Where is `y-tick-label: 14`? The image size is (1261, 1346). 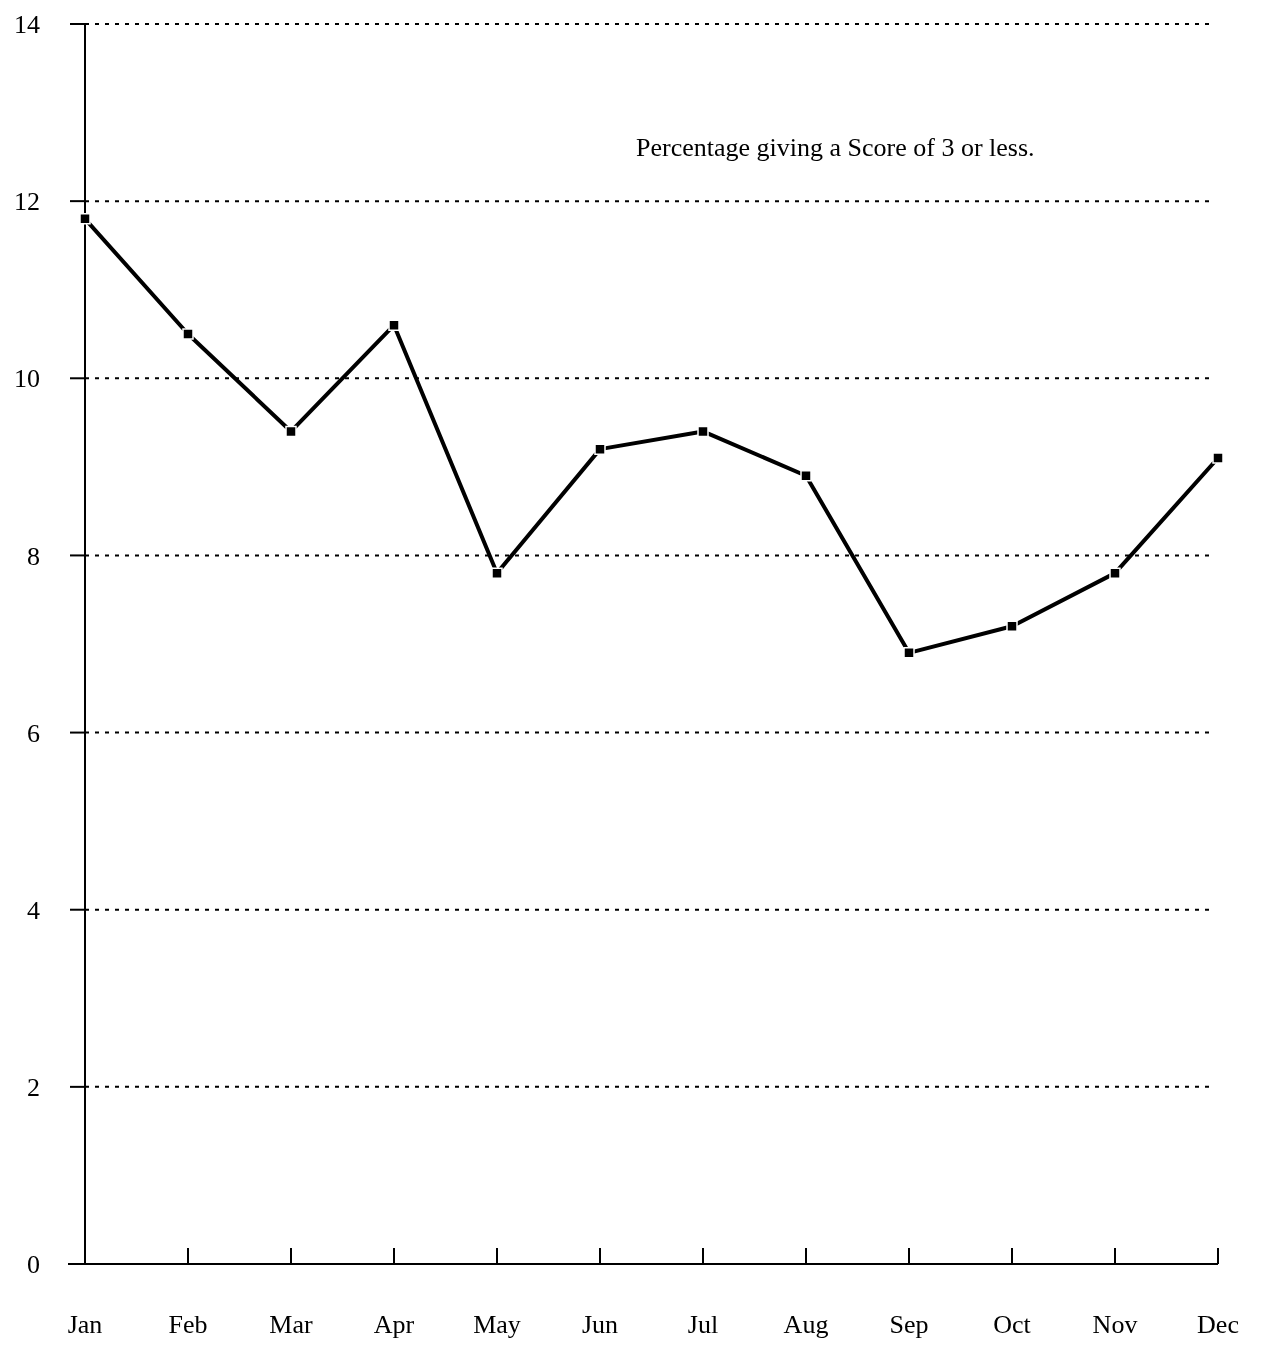 y-tick-label: 14 is located at coordinates (27, 25).